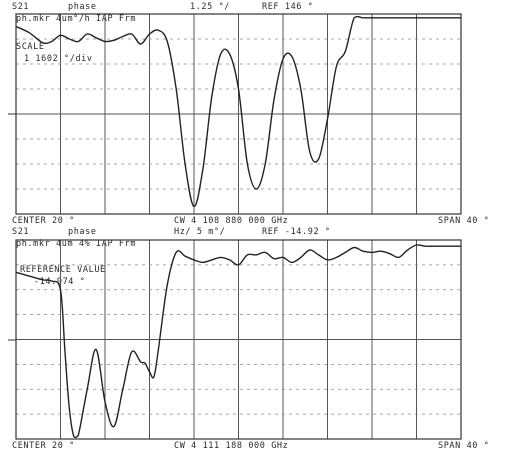 The height and width of the screenshot is (453, 506). I want to click on lower-annotation-value: -14.974 °, so click(59, 282).